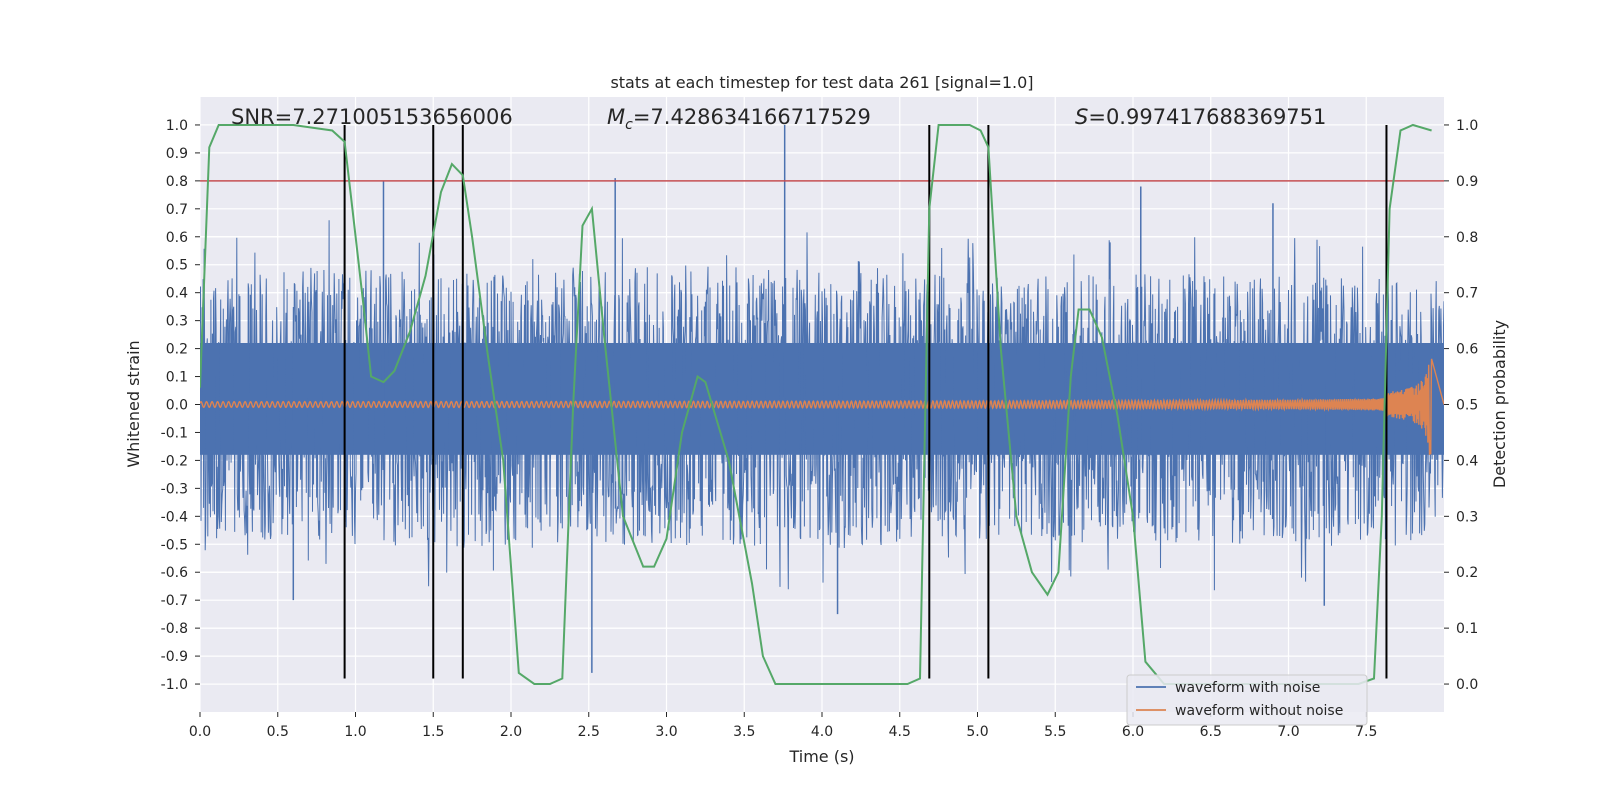 The image size is (1600, 800). Describe the element at coordinates (177, 238) in the screenshot. I see `y-tick-label: 0.6` at that location.